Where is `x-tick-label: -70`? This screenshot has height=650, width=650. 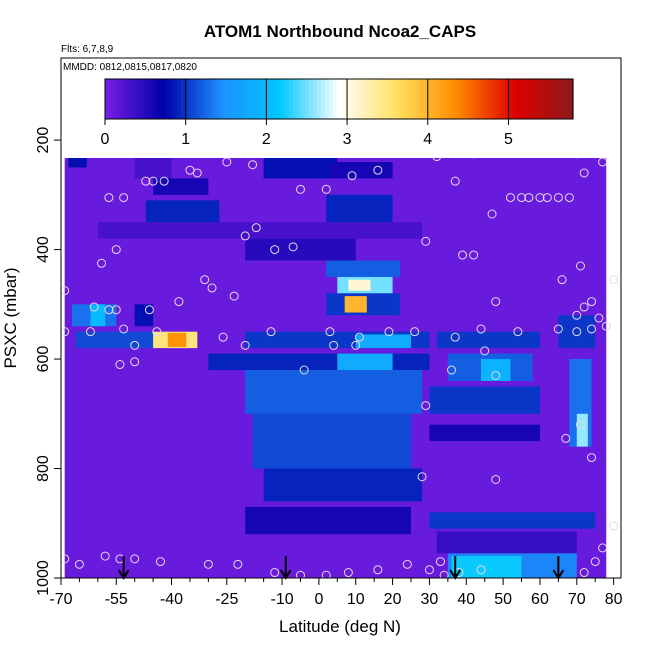
x-tick-label: -70 is located at coordinates (60, 599).